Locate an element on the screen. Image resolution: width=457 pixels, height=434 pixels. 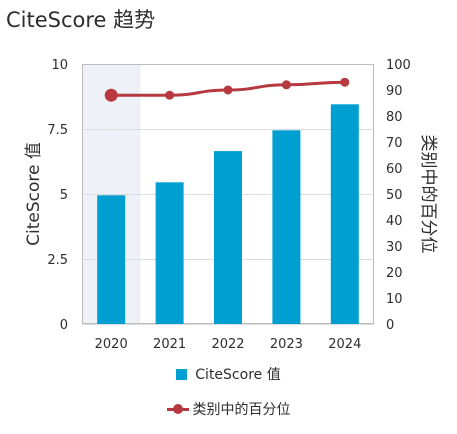
x-tick-label: 2023 is located at coordinates (286, 344).